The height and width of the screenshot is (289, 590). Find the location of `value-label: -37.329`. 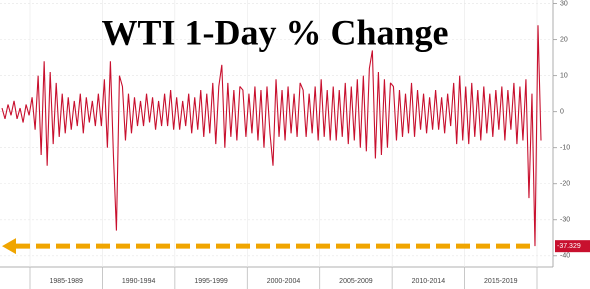

value-label: -37.329 is located at coordinates (569, 246).